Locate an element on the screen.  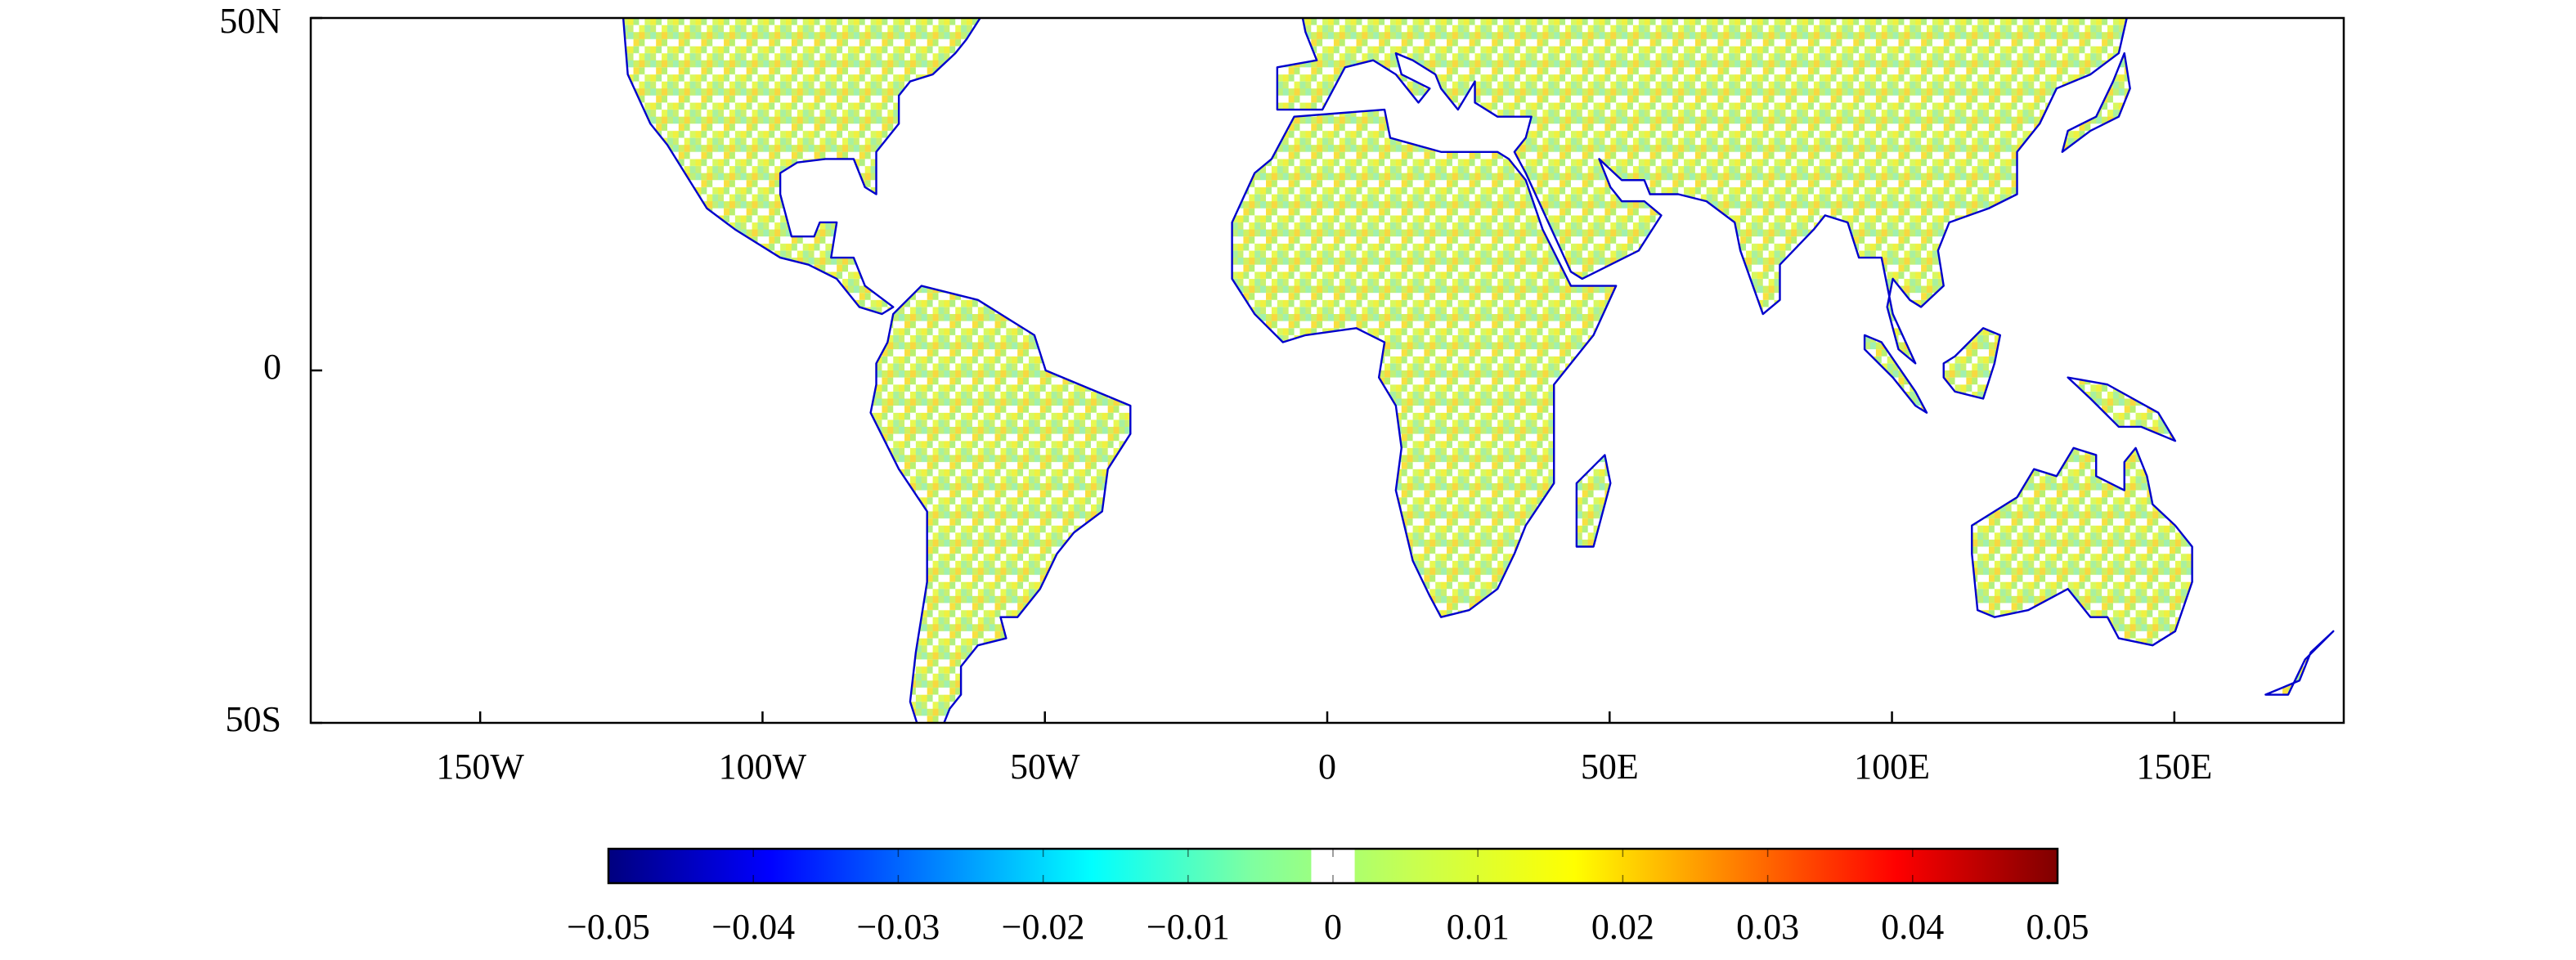
colorbar-tick-label: −0.03 is located at coordinates (898, 927).